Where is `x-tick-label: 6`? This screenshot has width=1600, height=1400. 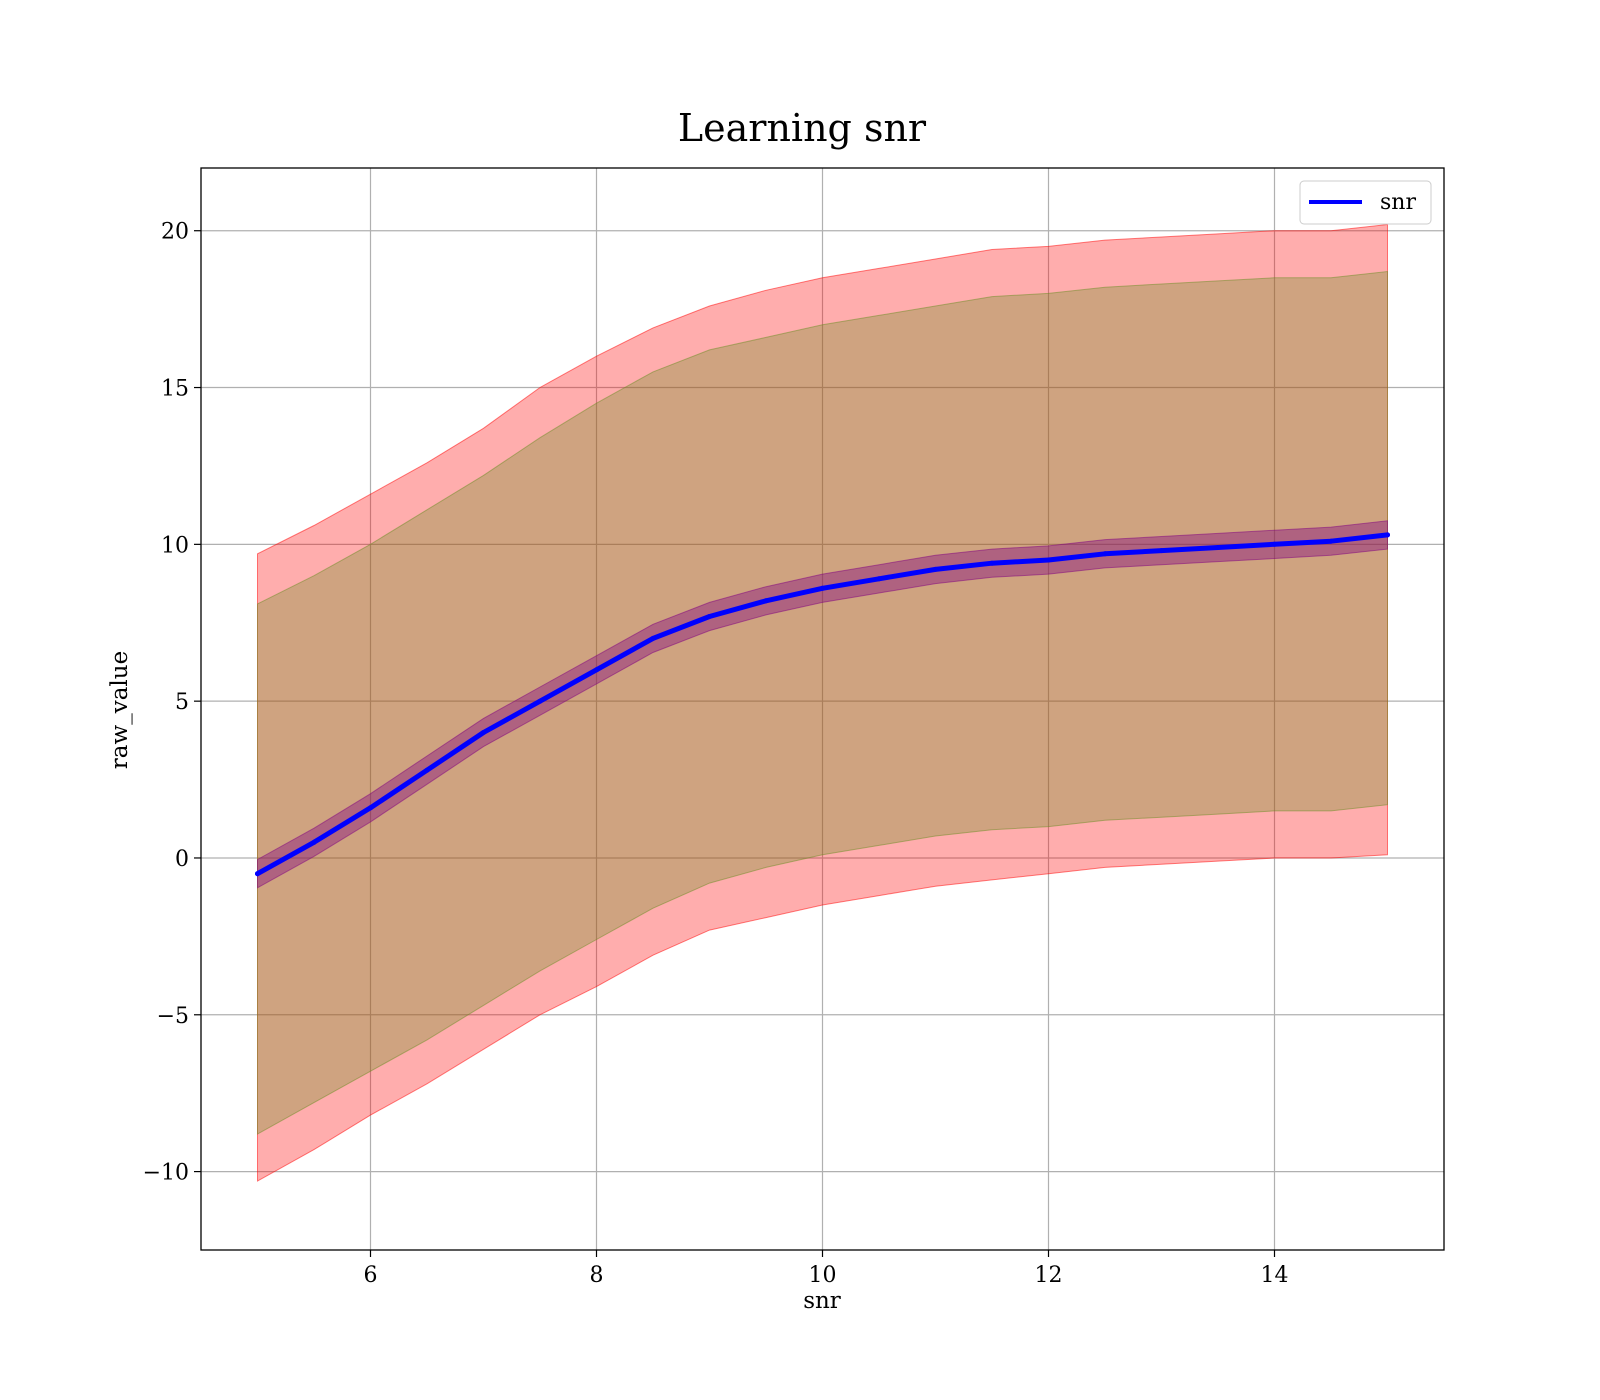
x-tick-label: 6 is located at coordinates (371, 1275).